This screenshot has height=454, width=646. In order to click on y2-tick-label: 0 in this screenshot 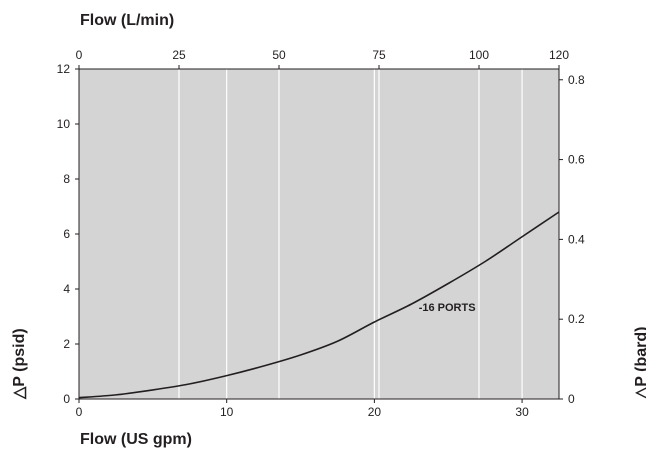, I will do `click(571, 399)`.